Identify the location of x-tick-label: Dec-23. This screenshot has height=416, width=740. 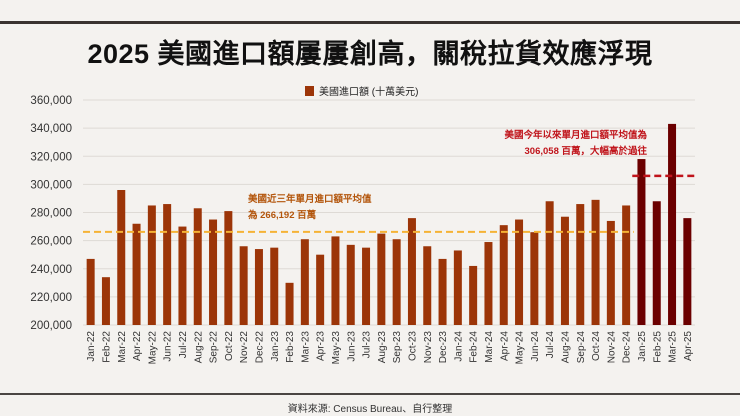
(443, 347).